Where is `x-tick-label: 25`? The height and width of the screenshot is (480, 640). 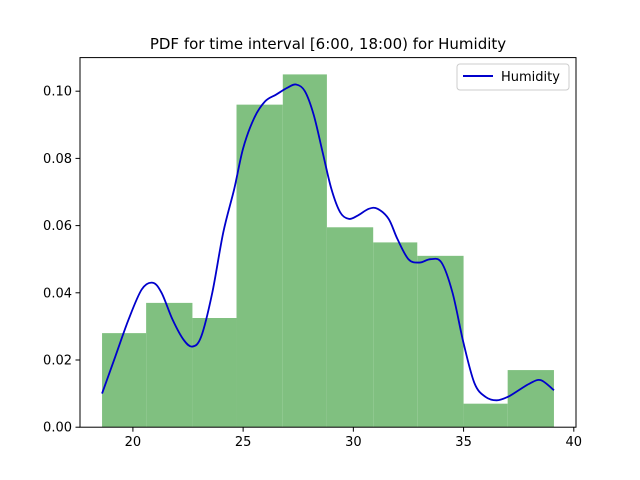
x-tick-label: 25 is located at coordinates (243, 442).